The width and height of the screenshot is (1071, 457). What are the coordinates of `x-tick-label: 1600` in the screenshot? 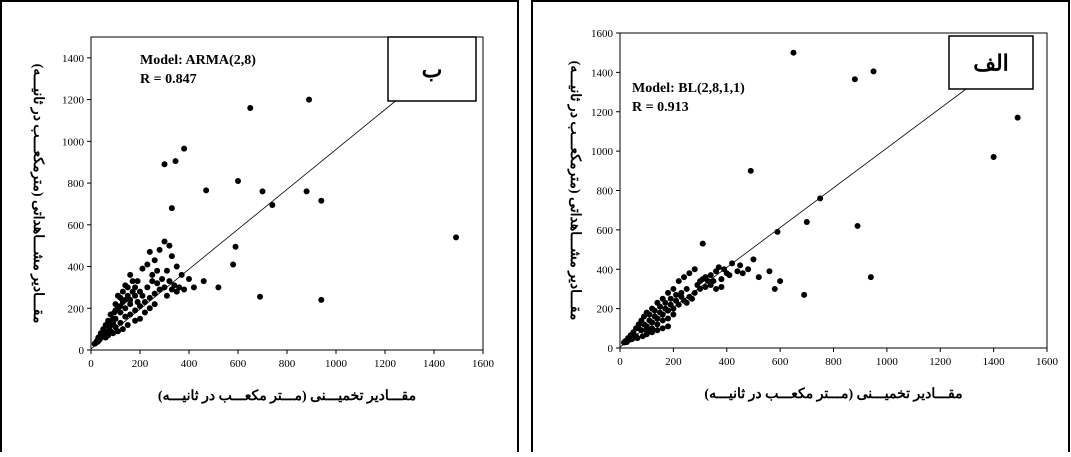 It's located at (1047, 362).